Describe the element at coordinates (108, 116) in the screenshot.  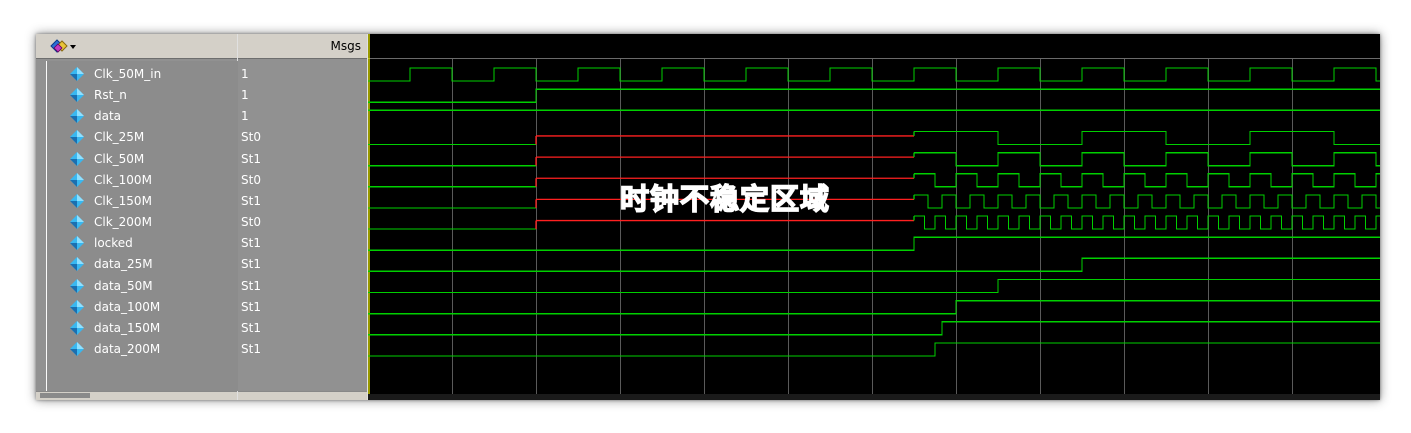
I see `signal-name: data` at that location.